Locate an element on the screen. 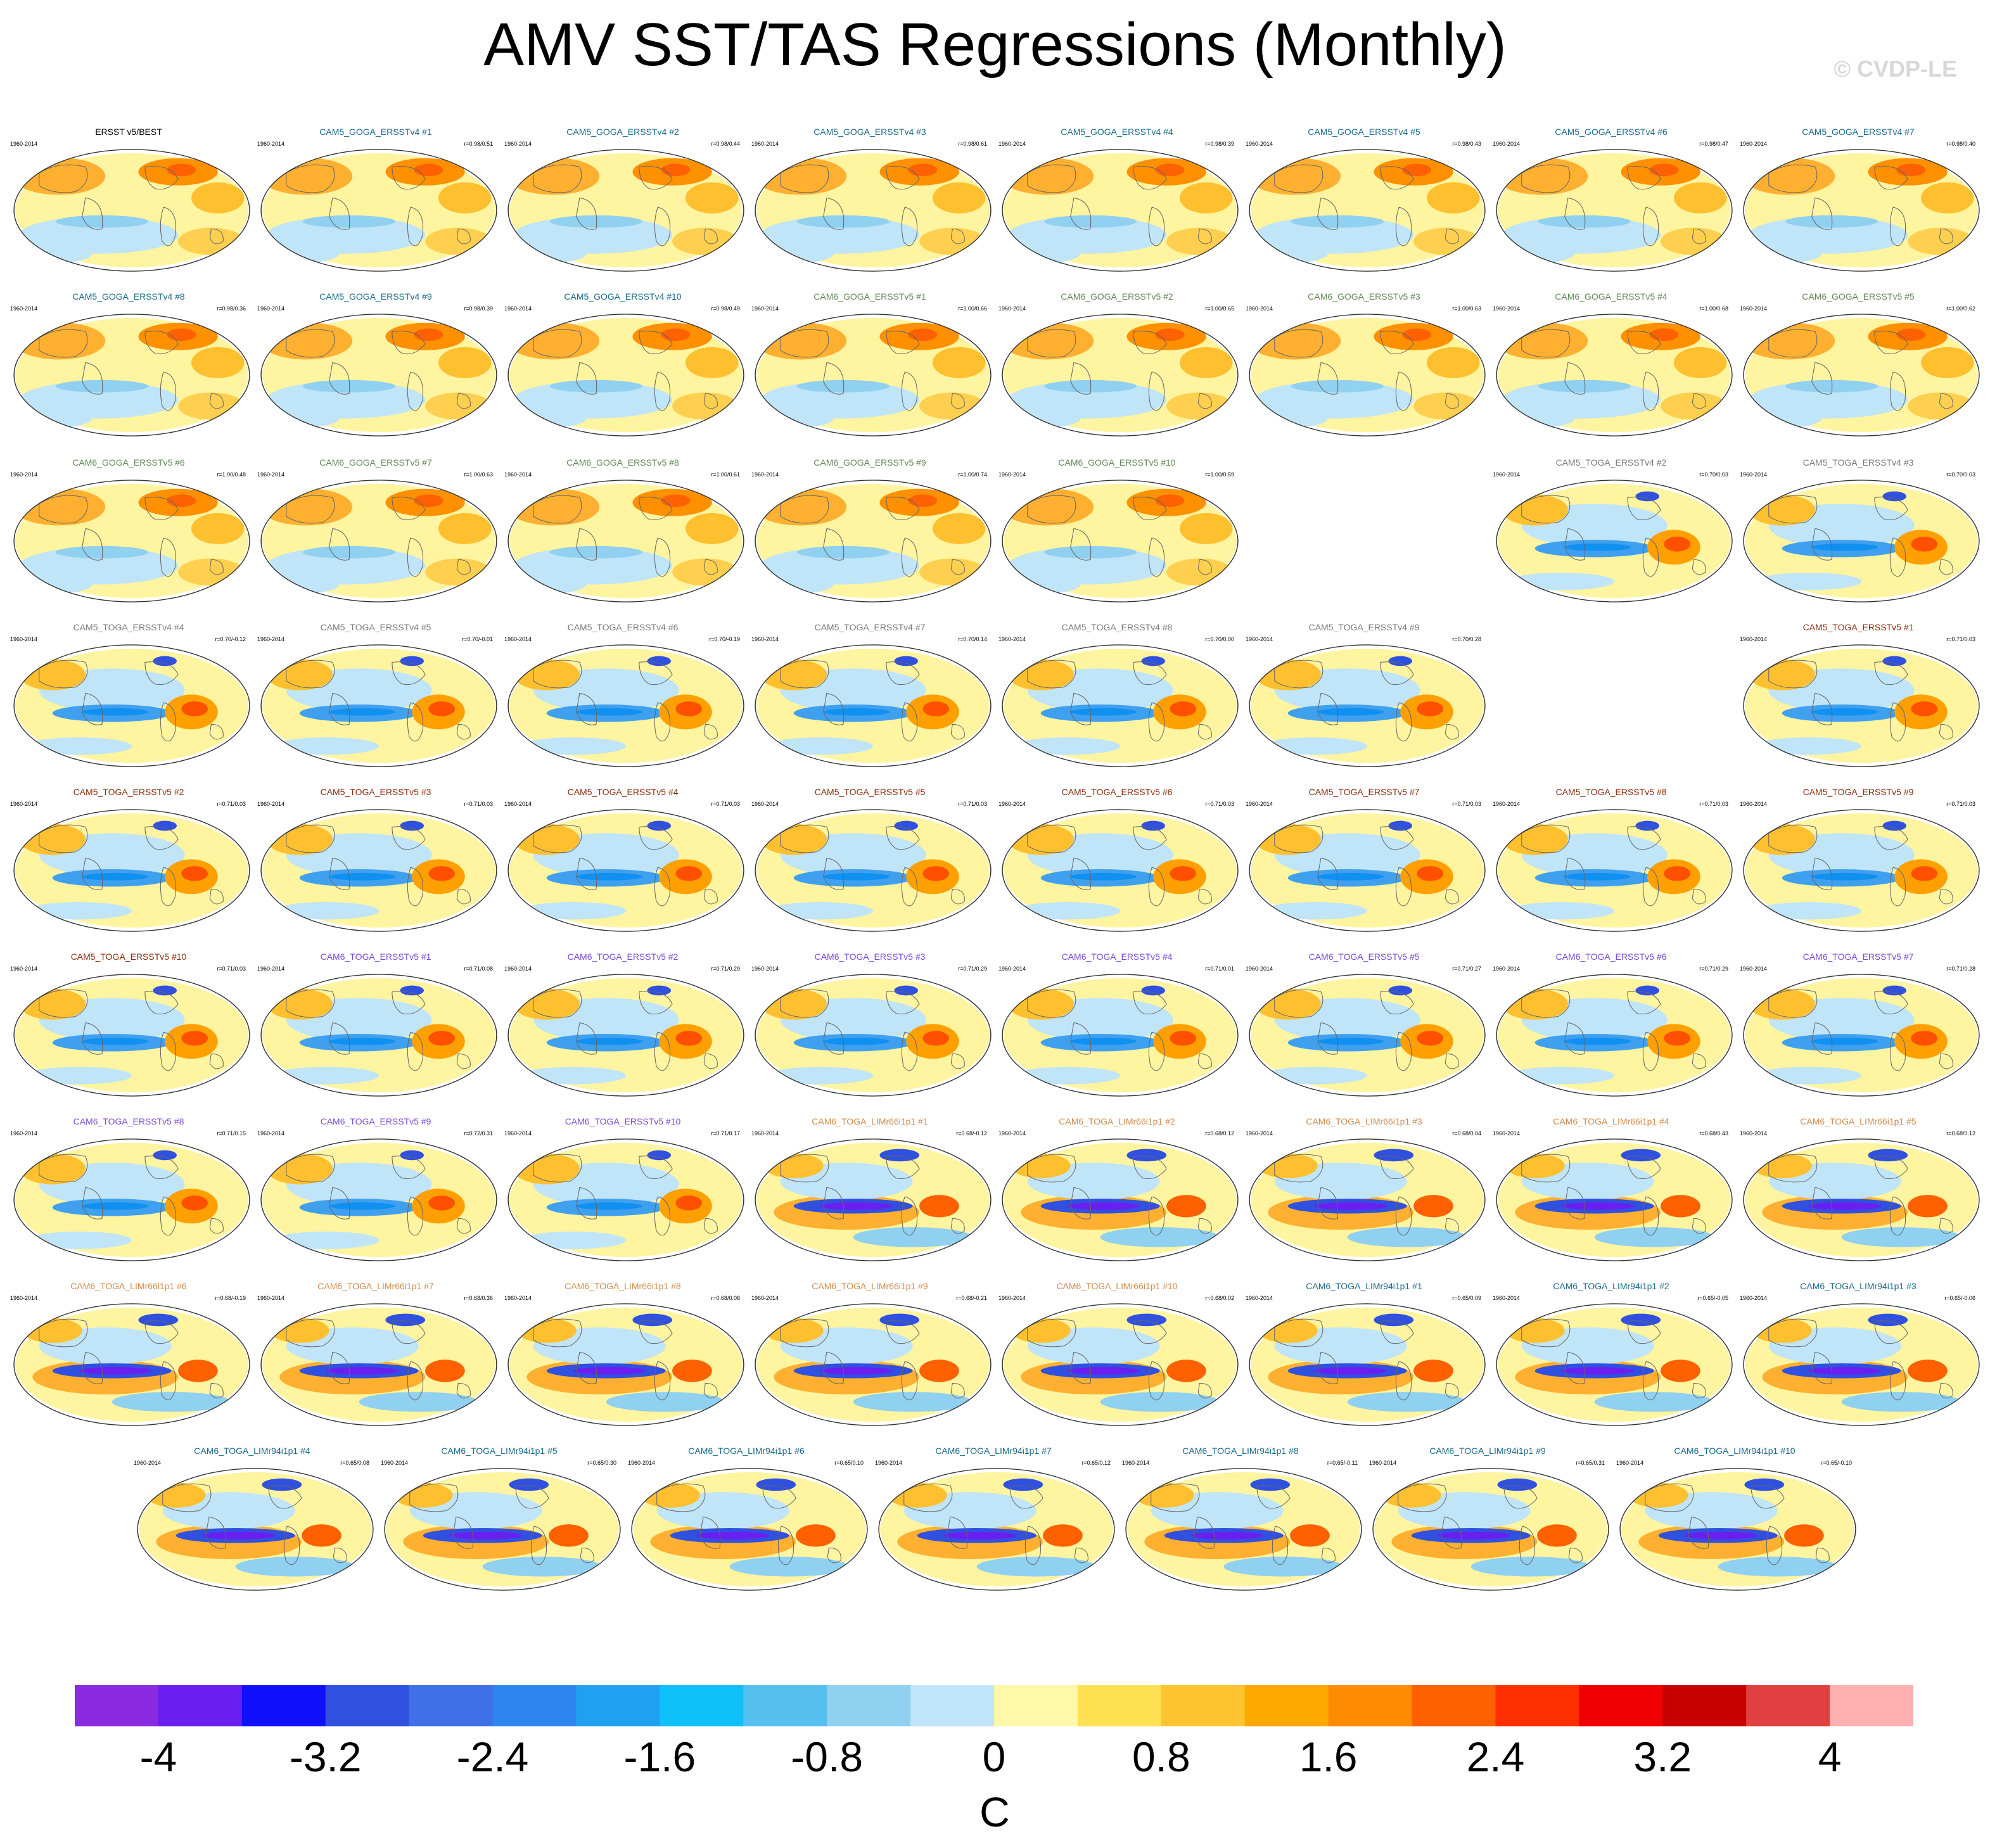  map-panel: CAM5_GOGA_ERSSTv4 #4 1960-2014 r=0.98/0.39 is located at coordinates (1117, 213).